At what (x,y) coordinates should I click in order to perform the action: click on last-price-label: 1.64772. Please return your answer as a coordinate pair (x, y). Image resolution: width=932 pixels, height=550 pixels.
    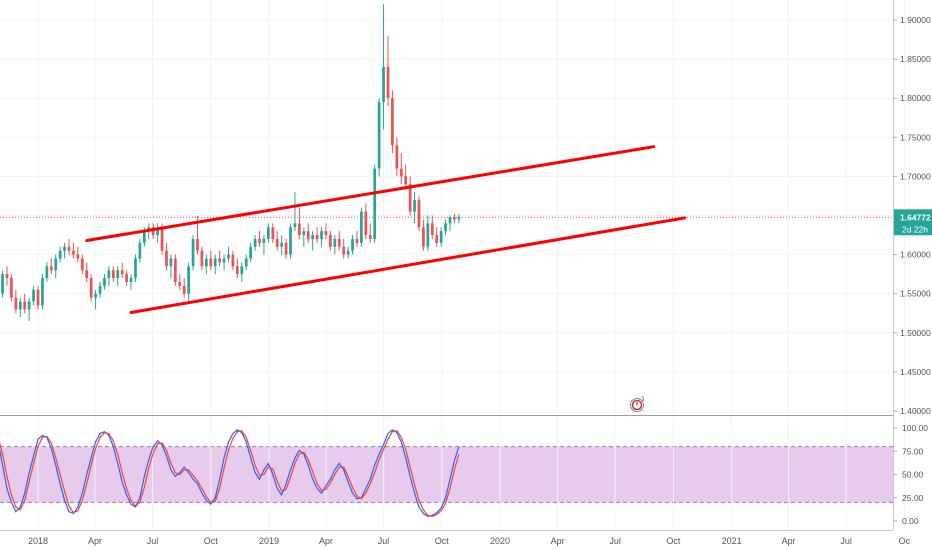
    Looking at the image, I should click on (915, 217).